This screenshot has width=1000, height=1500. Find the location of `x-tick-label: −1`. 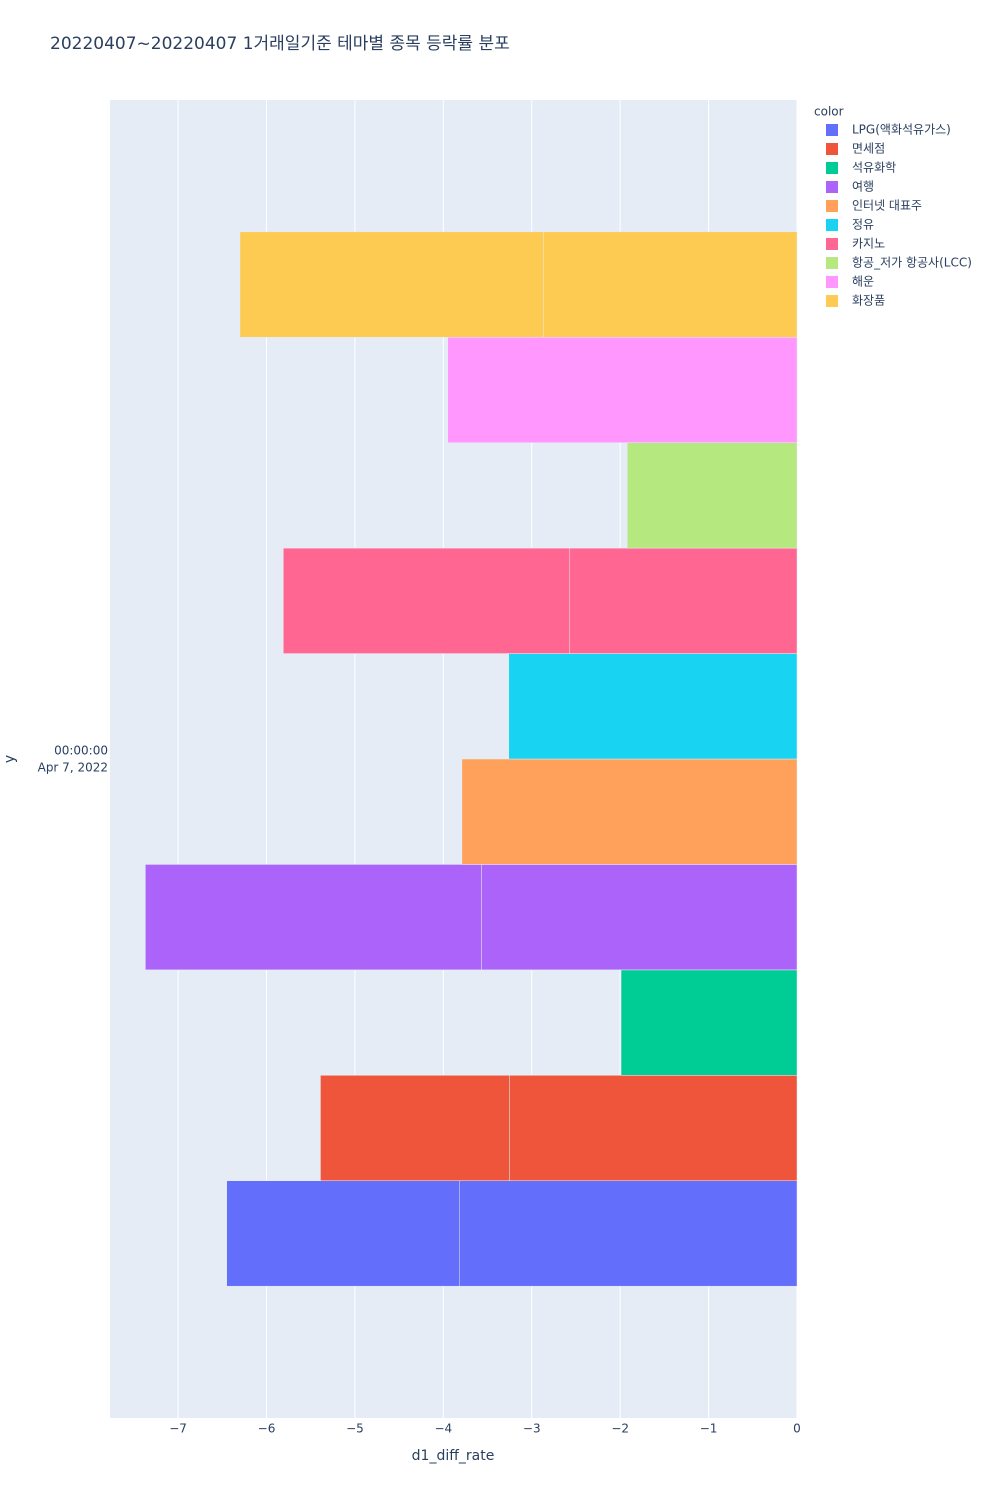

x-tick-label: −1 is located at coordinates (709, 1429).